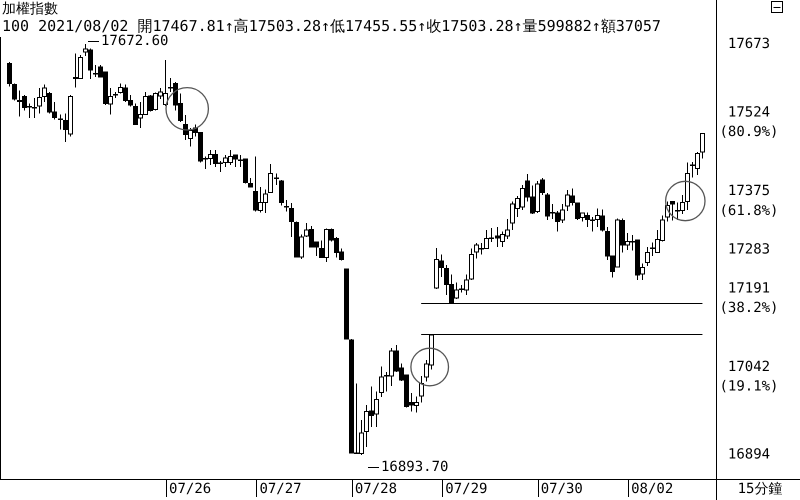 The width and height of the screenshot is (800, 500). What do you see at coordinates (190, 489) in the screenshot?
I see `x-tick-label: 07/26` at bounding box center [190, 489].